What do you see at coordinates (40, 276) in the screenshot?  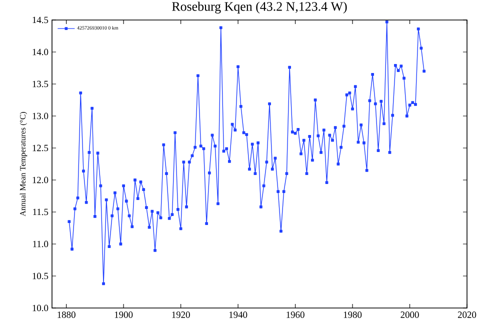 I see `y-tick-label: 10.5` at bounding box center [40, 276].